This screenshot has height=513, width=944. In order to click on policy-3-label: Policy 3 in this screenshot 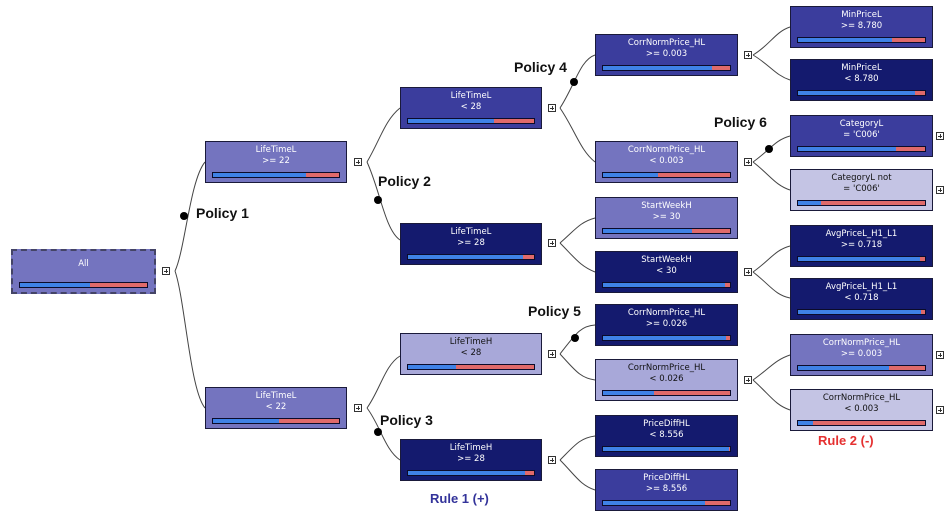, I will do `click(406, 420)`.